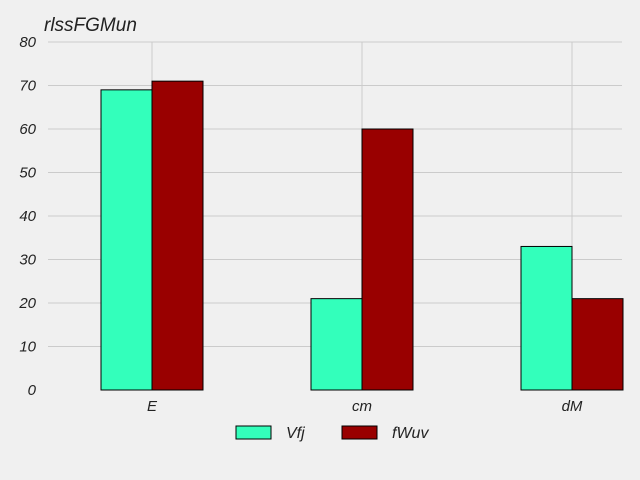 The image size is (640, 480). Describe the element at coordinates (27, 42) in the screenshot. I see `y-tick-label: 80` at that location.